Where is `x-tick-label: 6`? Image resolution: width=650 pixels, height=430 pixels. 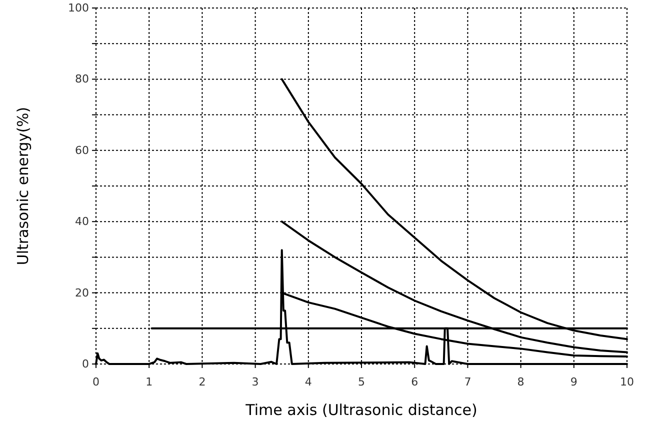 x-tick-label: 6 is located at coordinates (414, 381).